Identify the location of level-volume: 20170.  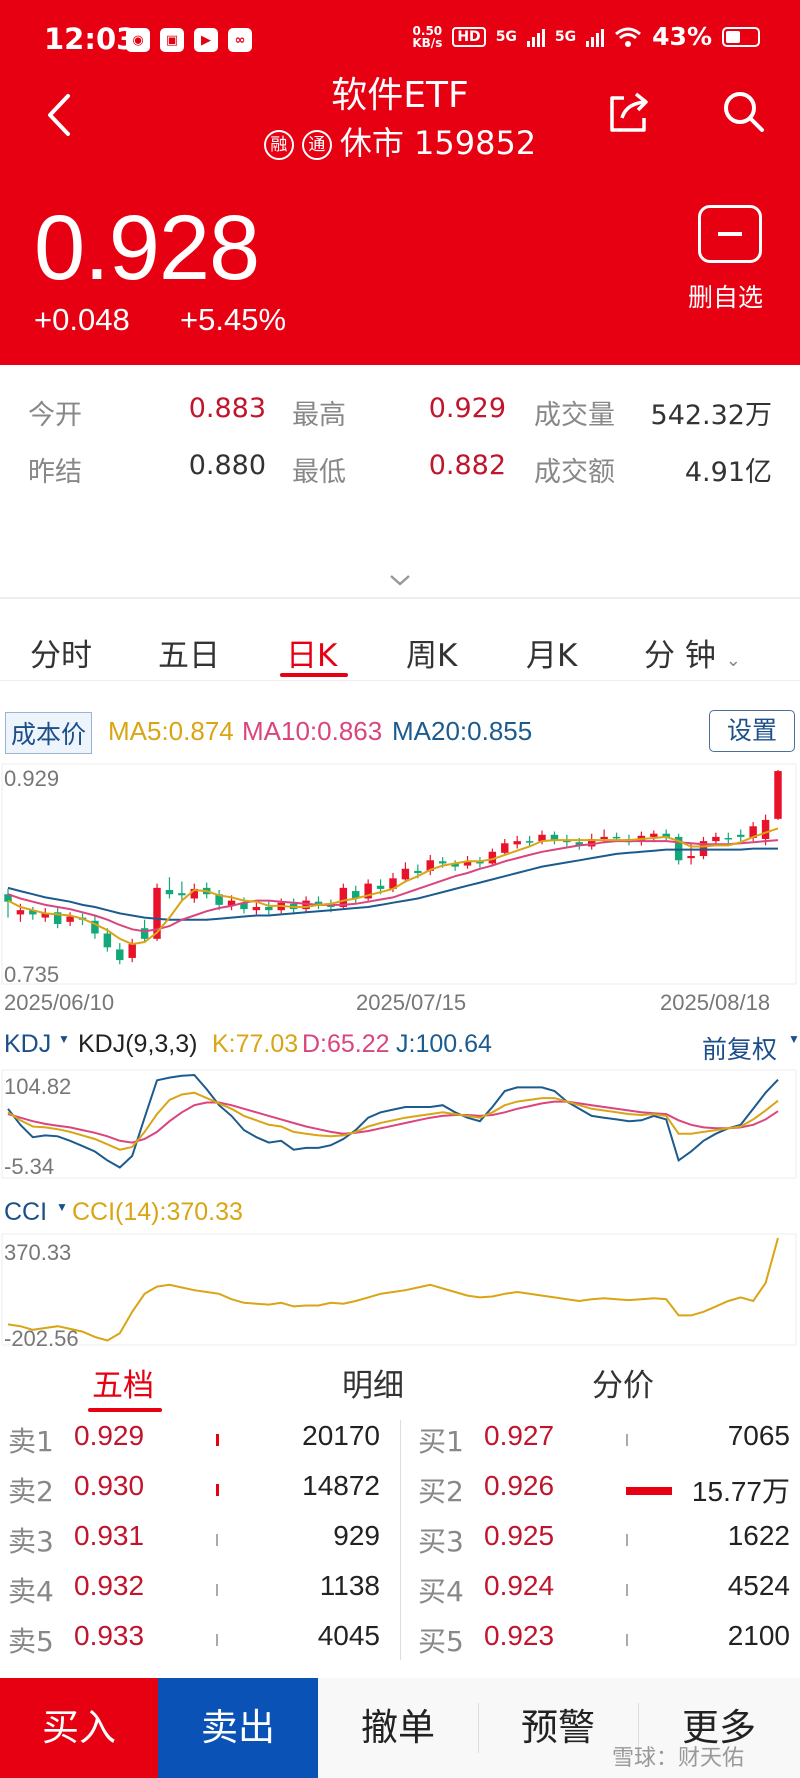
(341, 1435).